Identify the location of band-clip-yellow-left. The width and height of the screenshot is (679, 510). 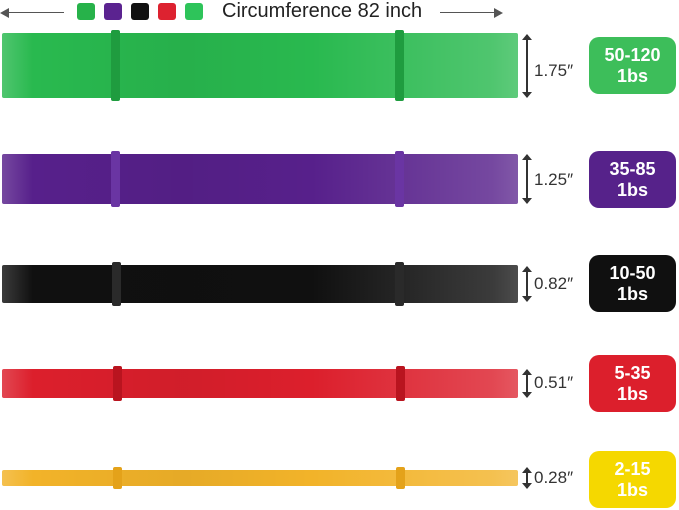
(117, 478).